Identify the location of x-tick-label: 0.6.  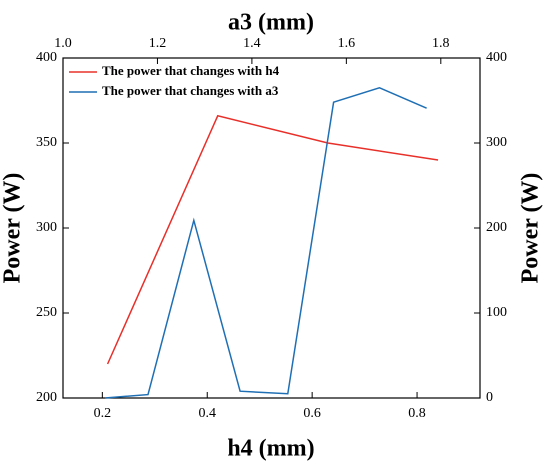
(312, 413).